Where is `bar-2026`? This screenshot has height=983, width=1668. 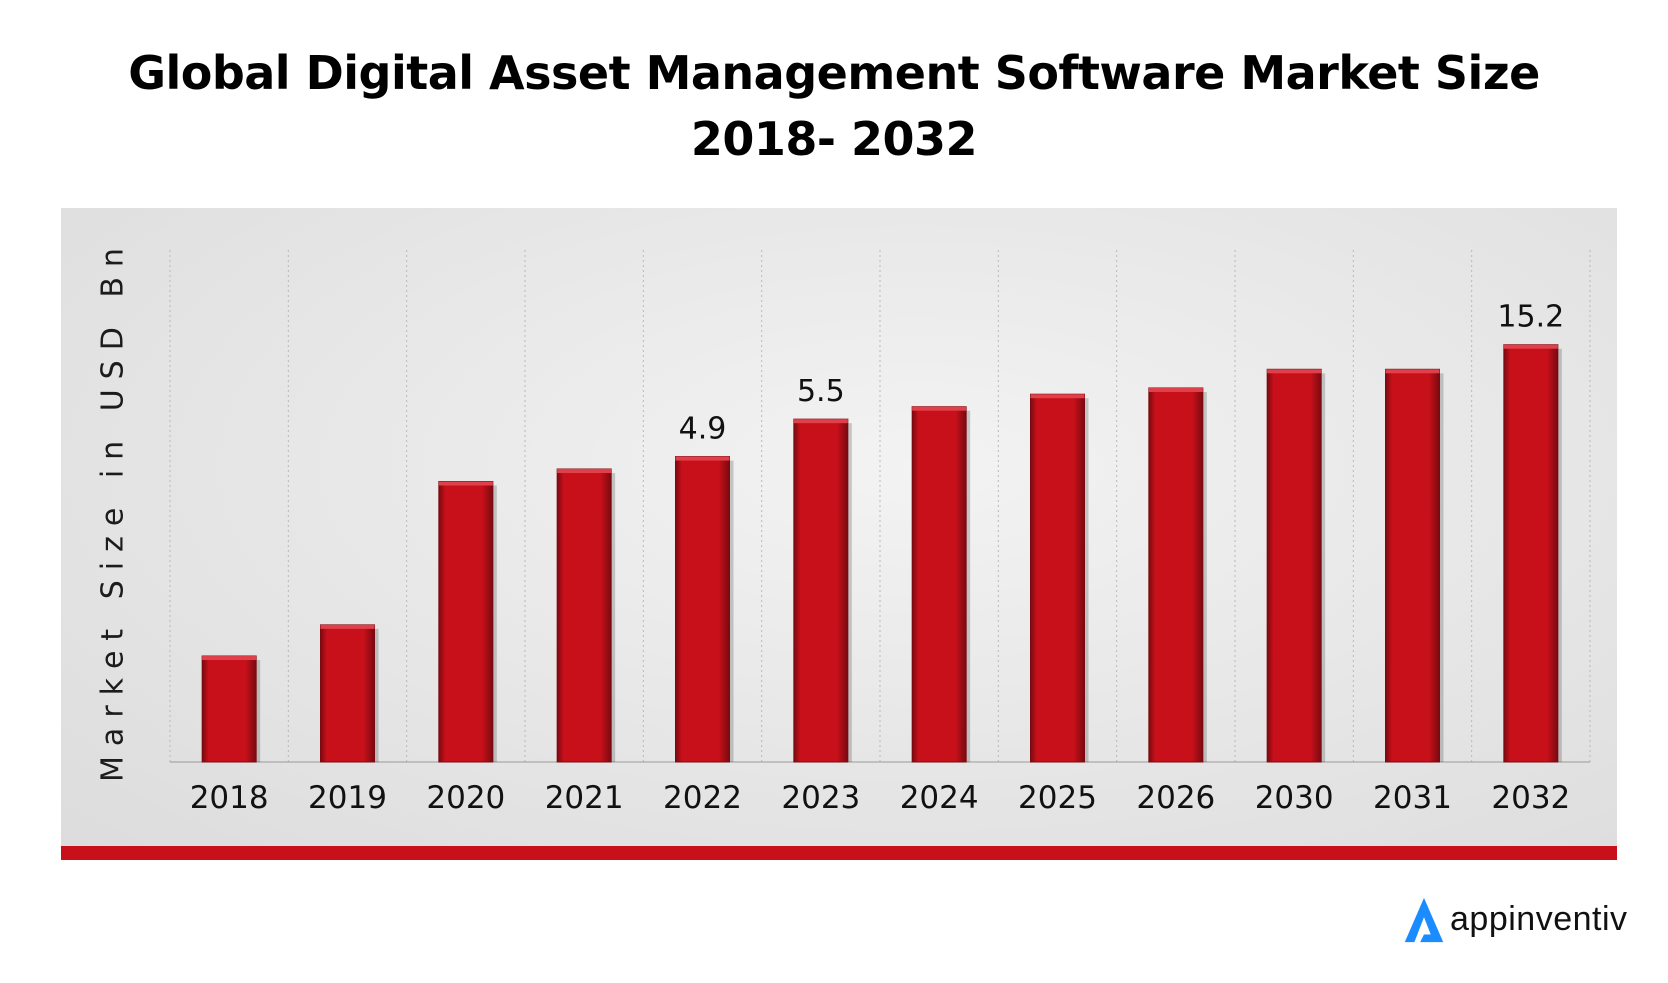
bar-2026 is located at coordinates (1176, 575).